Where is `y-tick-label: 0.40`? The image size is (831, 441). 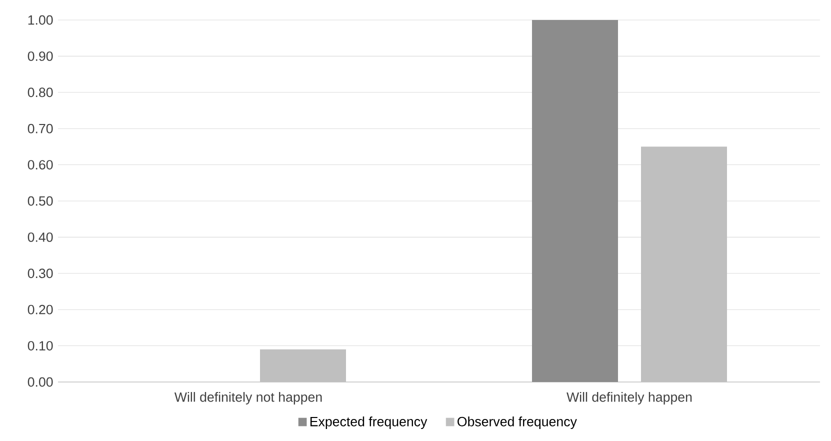 y-tick-label: 0.40 is located at coordinates (40, 237).